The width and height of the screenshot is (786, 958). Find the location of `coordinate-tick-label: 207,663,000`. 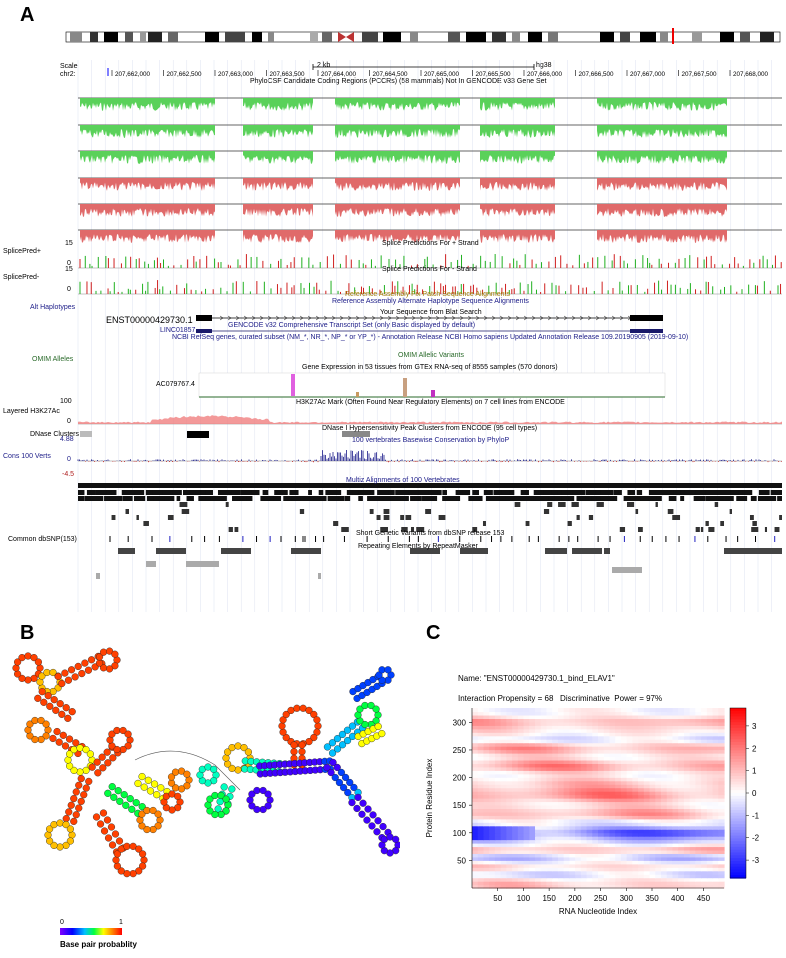

coordinate-tick-label: 207,663,000 is located at coordinates (236, 74).